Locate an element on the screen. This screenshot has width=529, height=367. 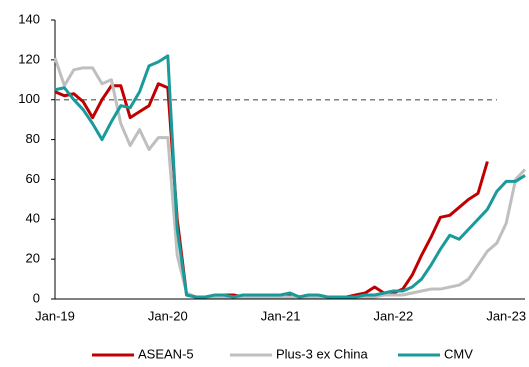
y-tick-label: 140 is located at coordinates (29, 18).